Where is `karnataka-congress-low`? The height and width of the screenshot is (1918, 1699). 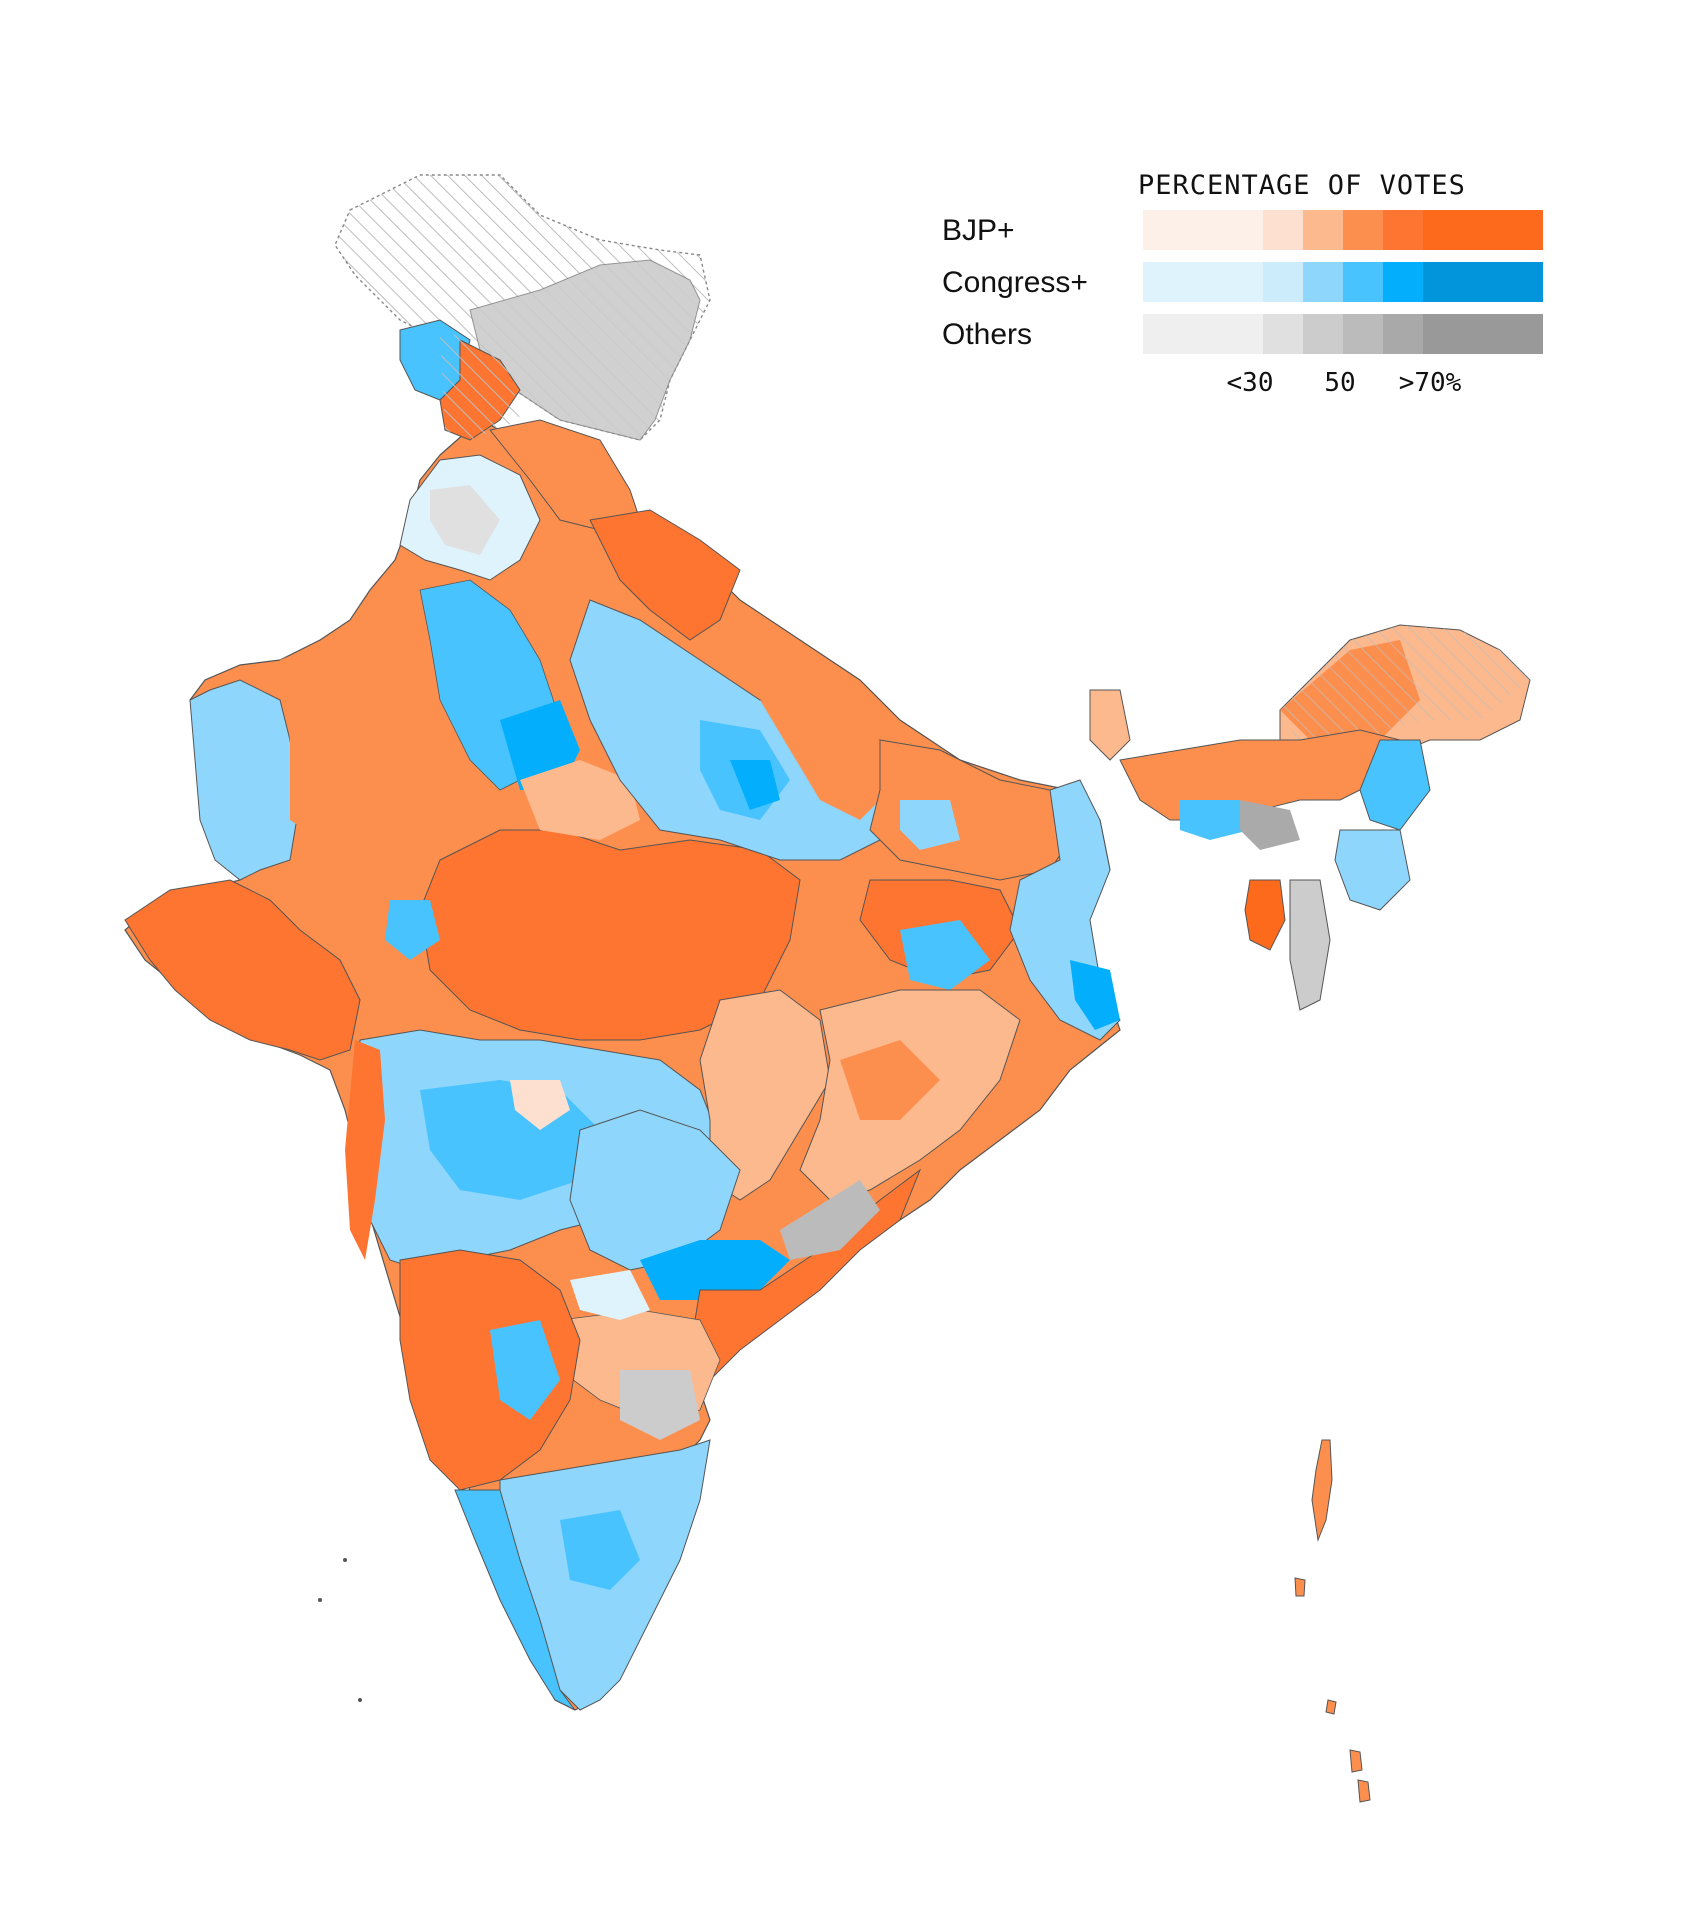
karnataka-congress-low is located at coordinates (610, 1295).